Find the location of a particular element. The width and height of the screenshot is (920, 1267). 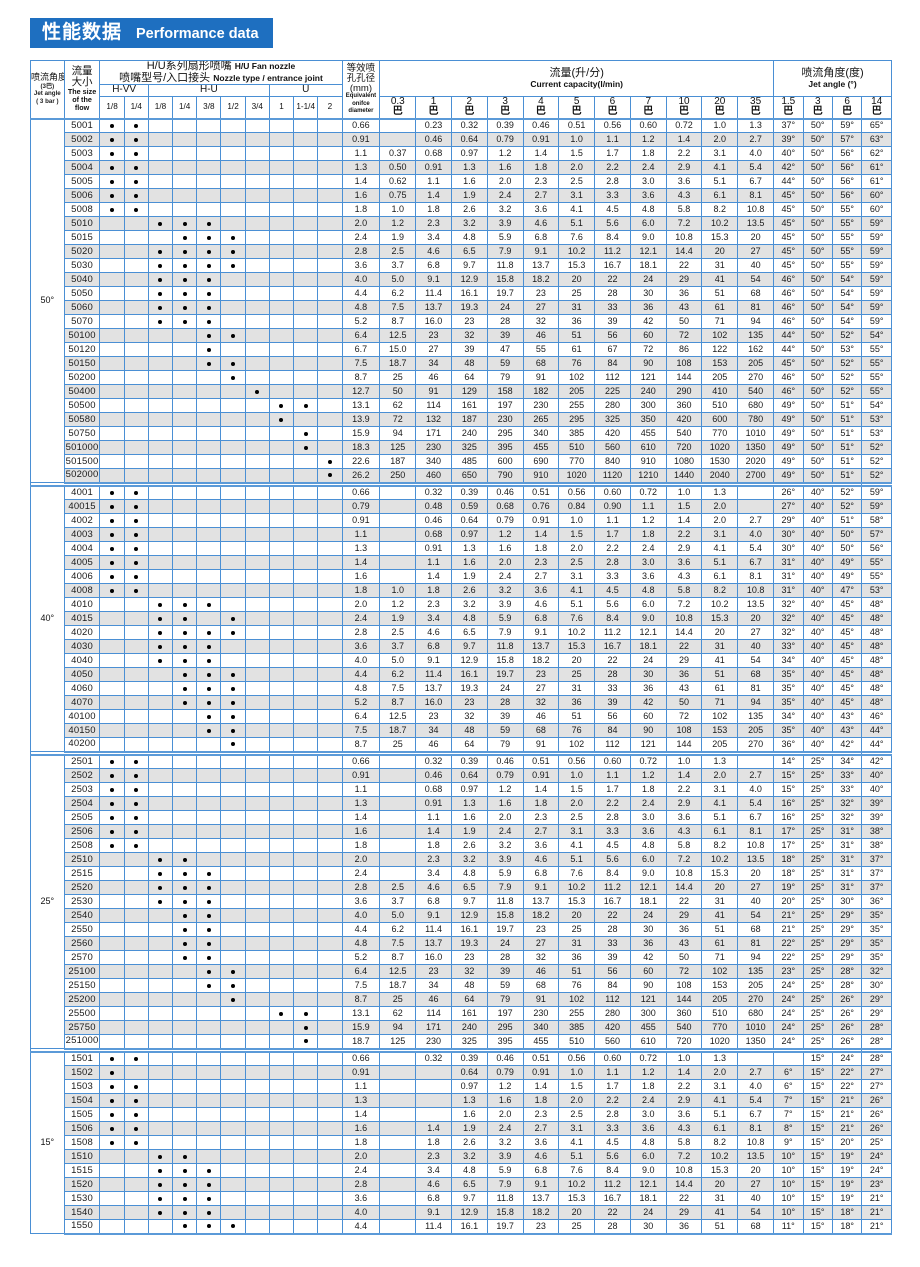

jet-angle-value: 23° is located at coordinates (788, 972).